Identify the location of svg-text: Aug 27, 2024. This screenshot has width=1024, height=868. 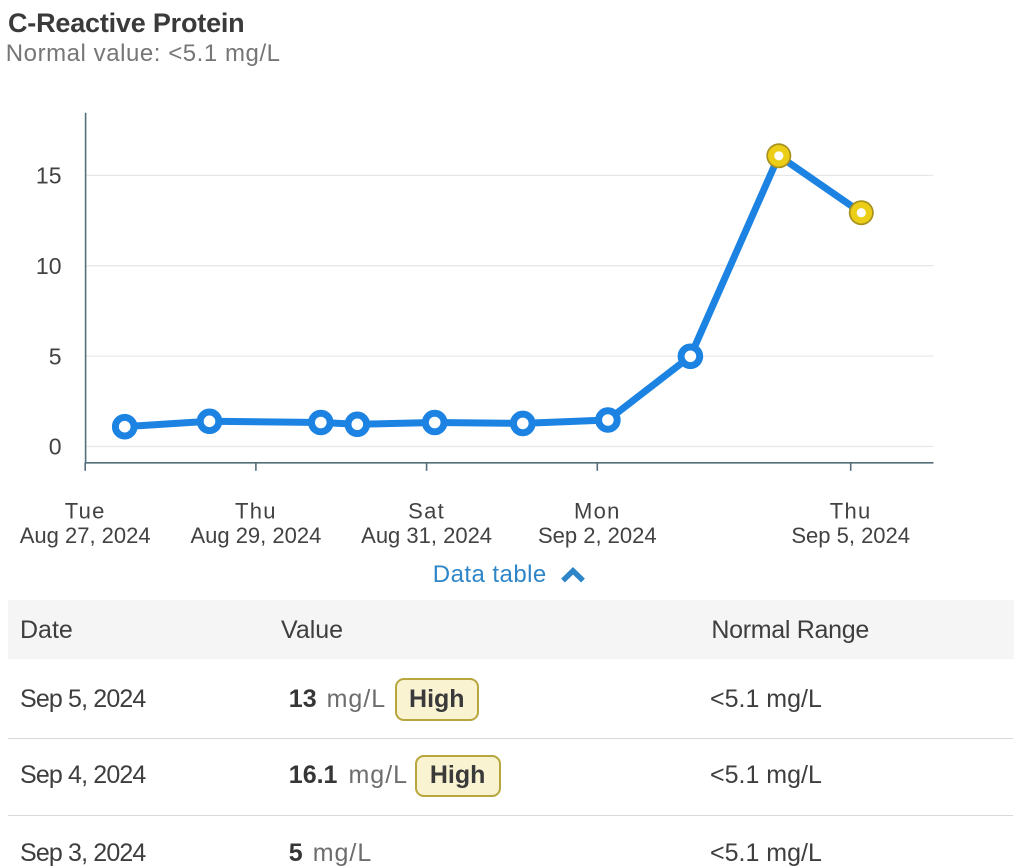
(85, 535).